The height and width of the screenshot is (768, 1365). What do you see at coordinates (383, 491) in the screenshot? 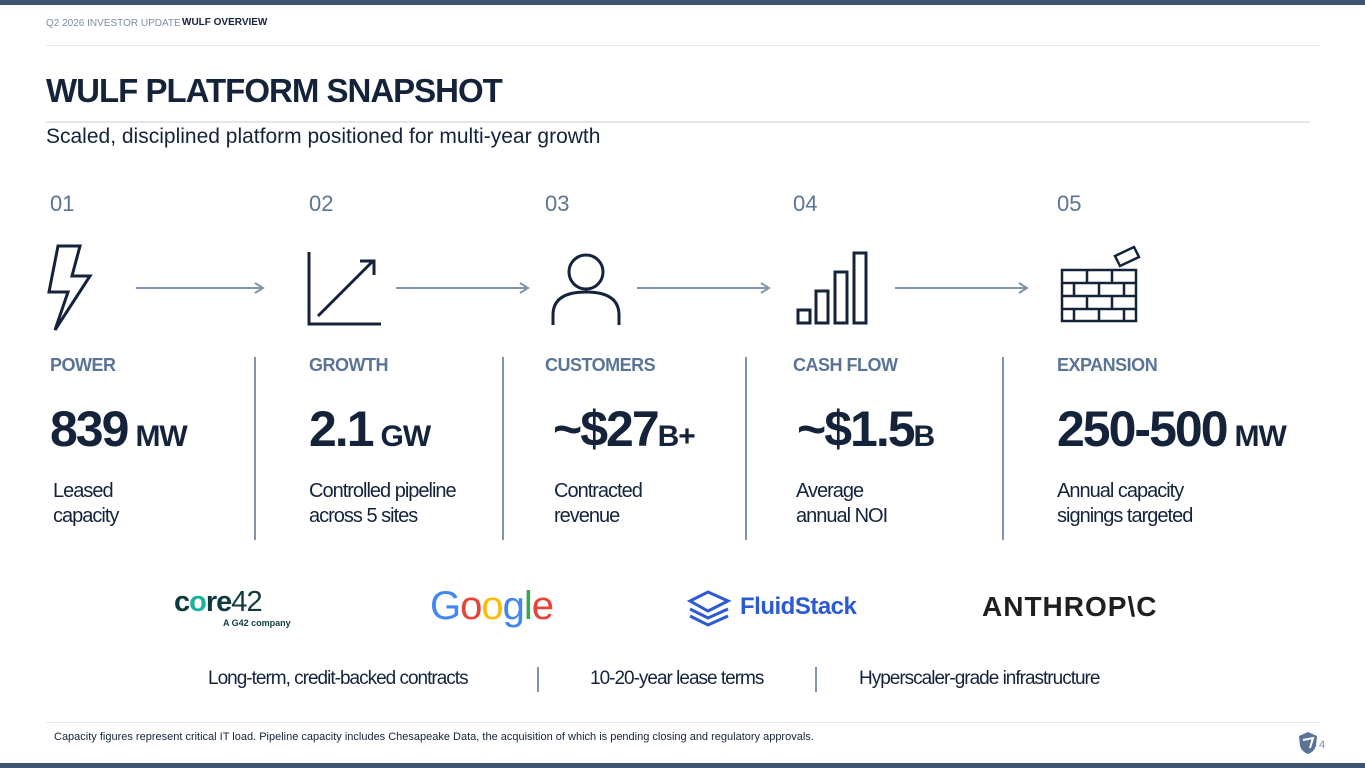
I see `caption-line: Controlled pipeline` at bounding box center [383, 491].